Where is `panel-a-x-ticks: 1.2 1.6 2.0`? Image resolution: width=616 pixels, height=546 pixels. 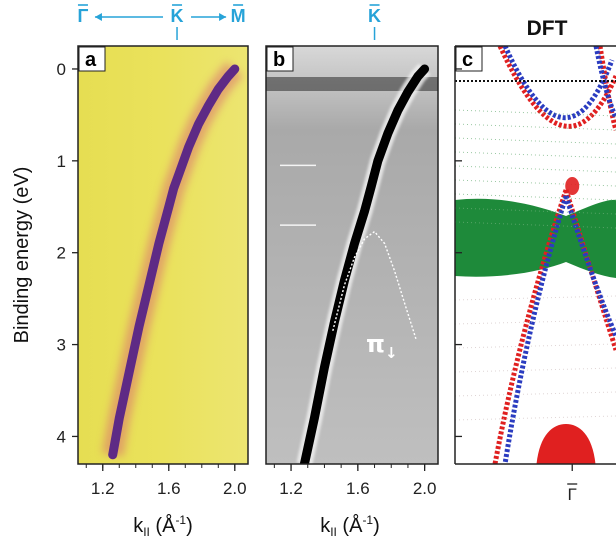 panel-a-x-ticks: 1.2 1.6 2.0 is located at coordinates (166, 481).